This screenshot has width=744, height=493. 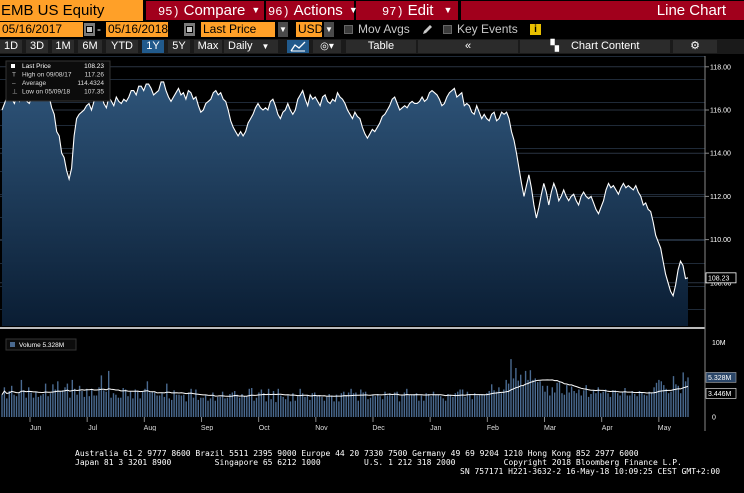 I want to click on legend-high-marker: T, so click(x=14, y=75).